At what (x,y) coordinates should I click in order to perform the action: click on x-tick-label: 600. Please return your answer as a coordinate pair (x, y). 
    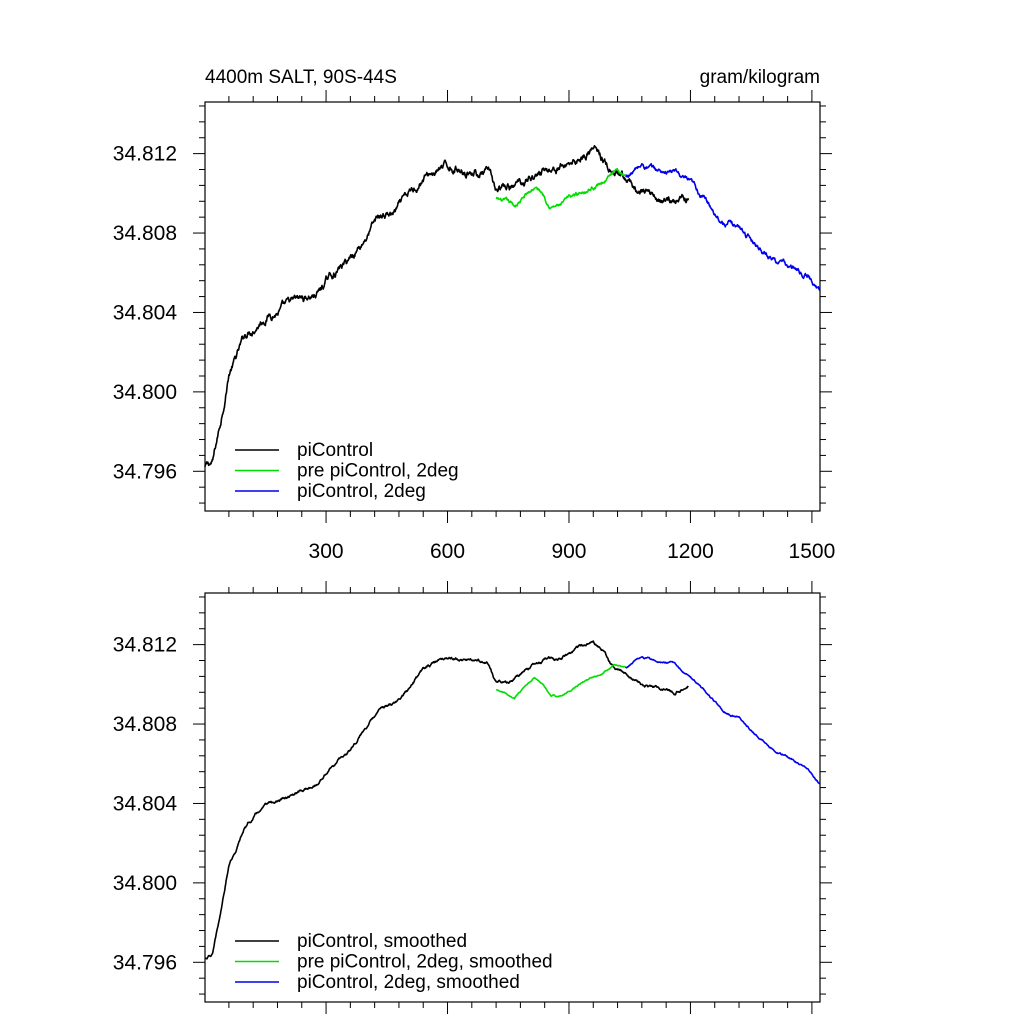
    Looking at the image, I should click on (447, 551).